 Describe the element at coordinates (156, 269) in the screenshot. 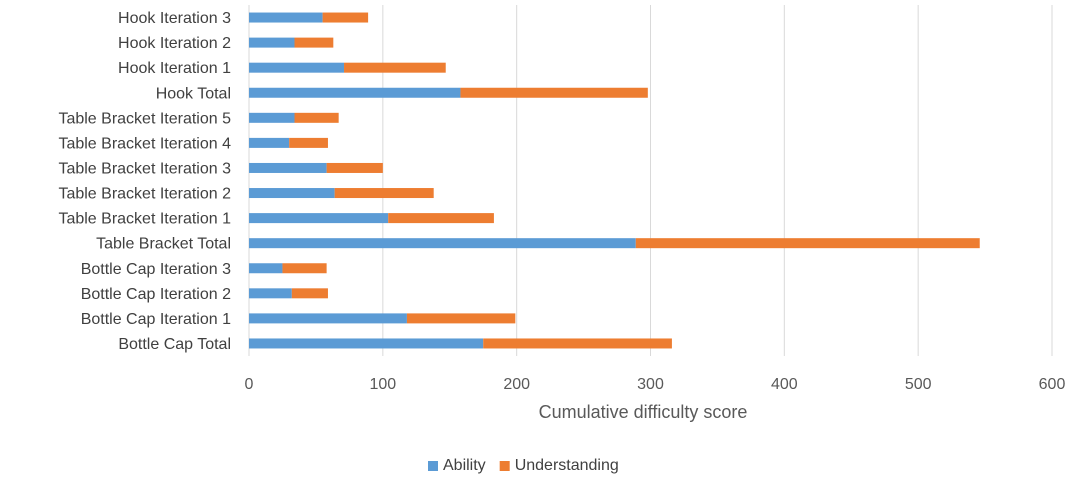

I see `category-label: Bottle Cap Iteration 3` at that location.